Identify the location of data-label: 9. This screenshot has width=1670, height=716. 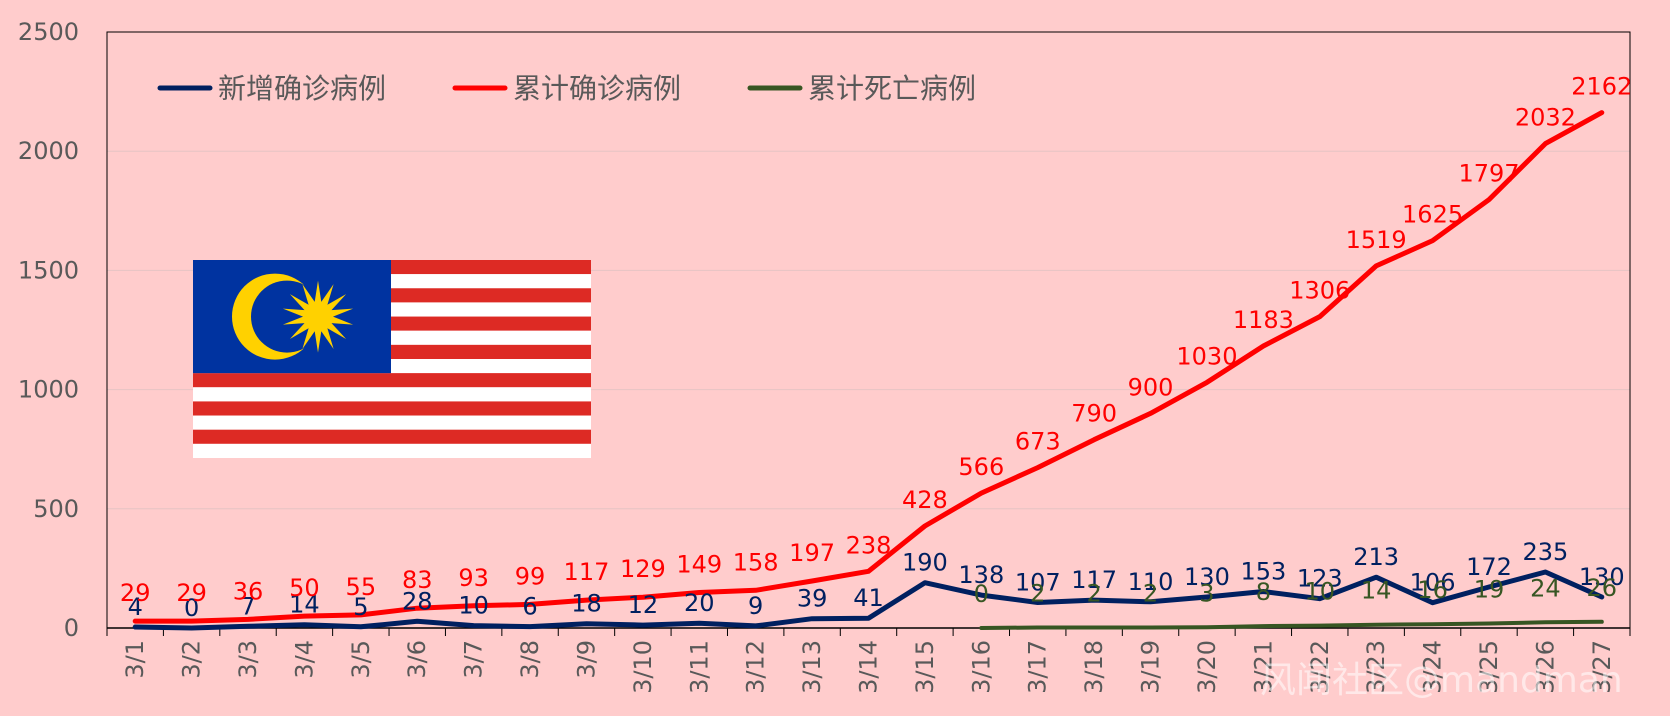
(755, 606).